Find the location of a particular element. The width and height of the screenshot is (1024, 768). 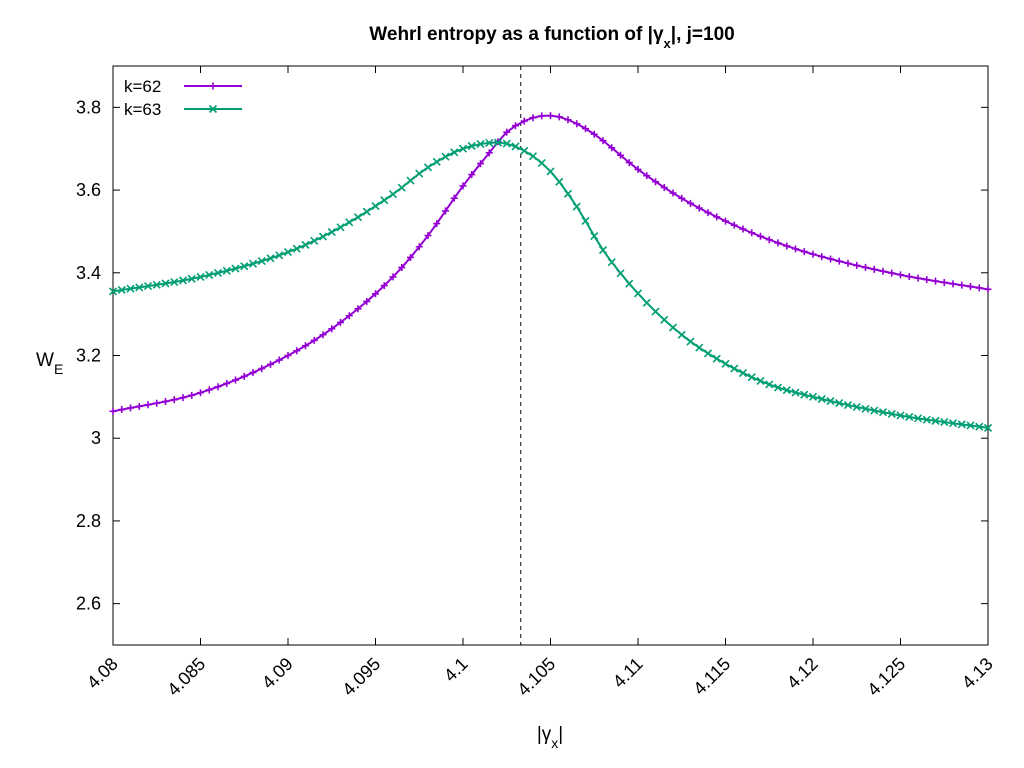

legend-marker is located at coordinates (213, 86).